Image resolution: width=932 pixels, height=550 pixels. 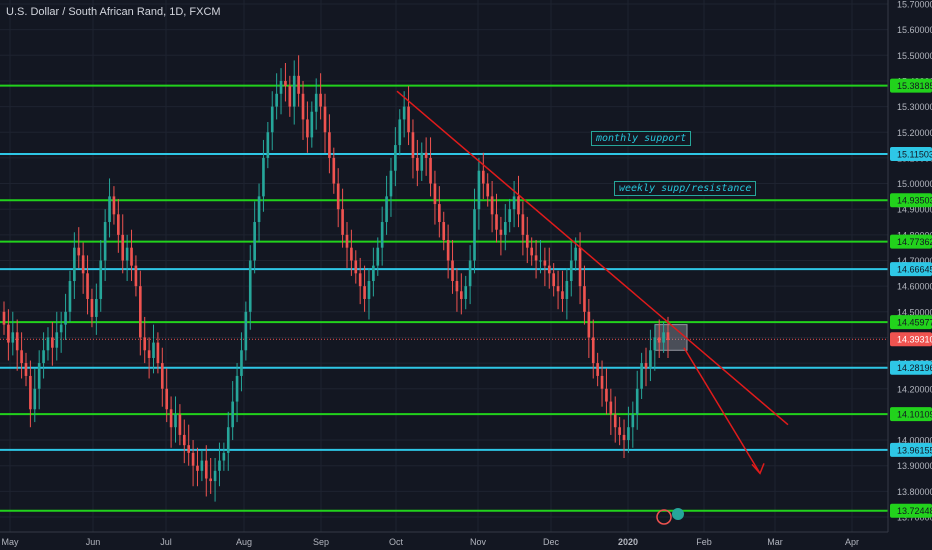 What do you see at coordinates (10, 542) in the screenshot?
I see `time-tick: May` at bounding box center [10, 542].